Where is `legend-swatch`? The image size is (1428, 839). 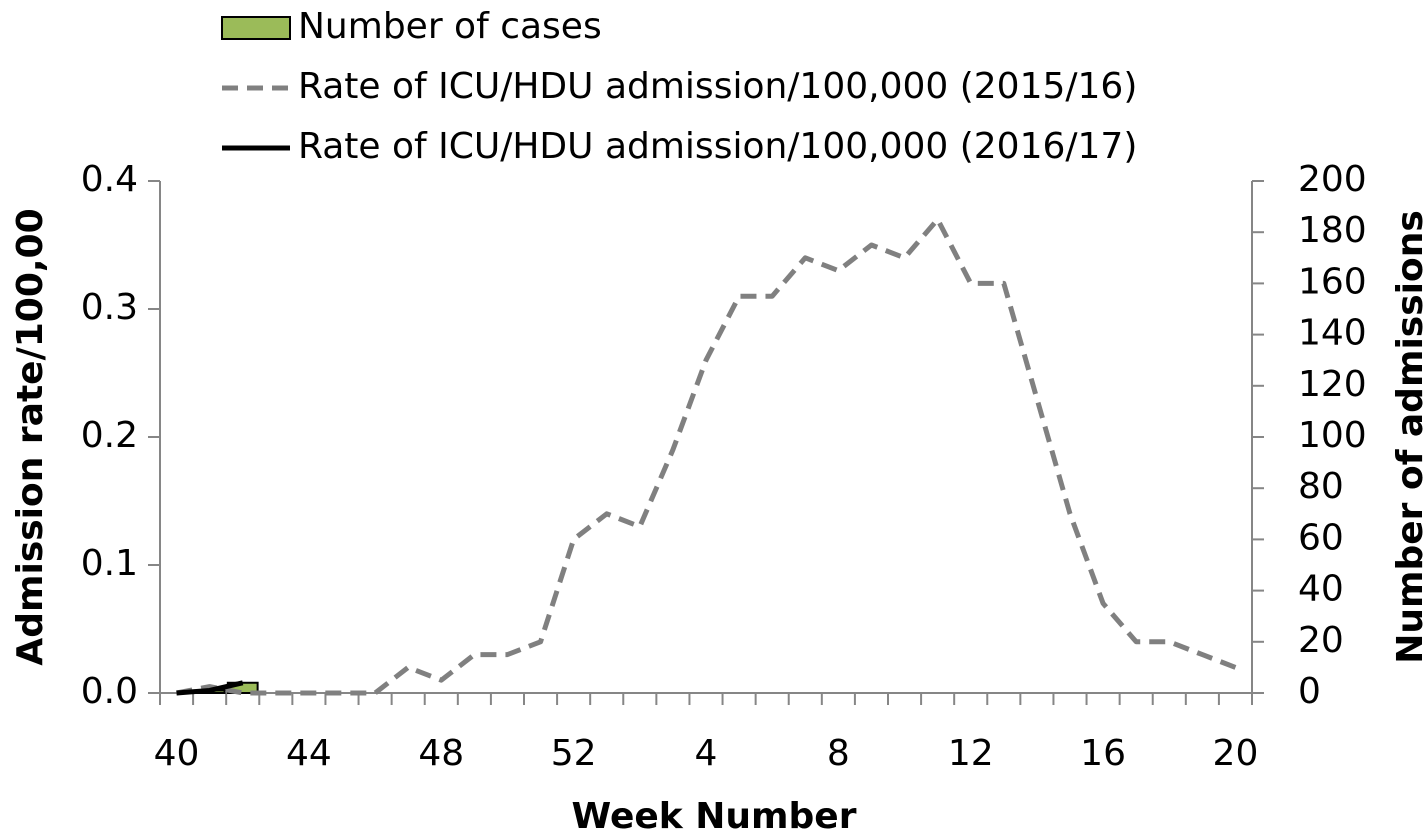 legend-swatch is located at coordinates (256, 28).